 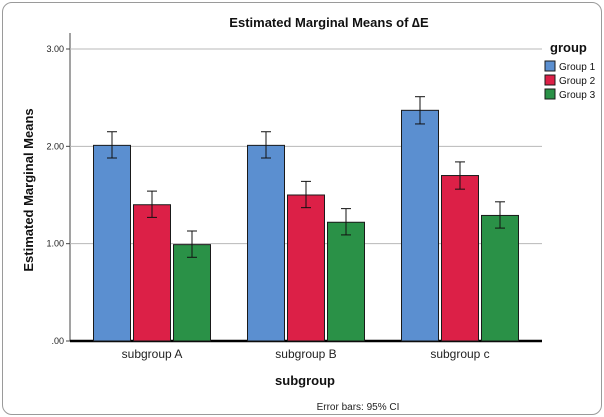 What do you see at coordinates (577, 67) in the screenshot?
I see `legend-entry: Group 1` at bounding box center [577, 67].